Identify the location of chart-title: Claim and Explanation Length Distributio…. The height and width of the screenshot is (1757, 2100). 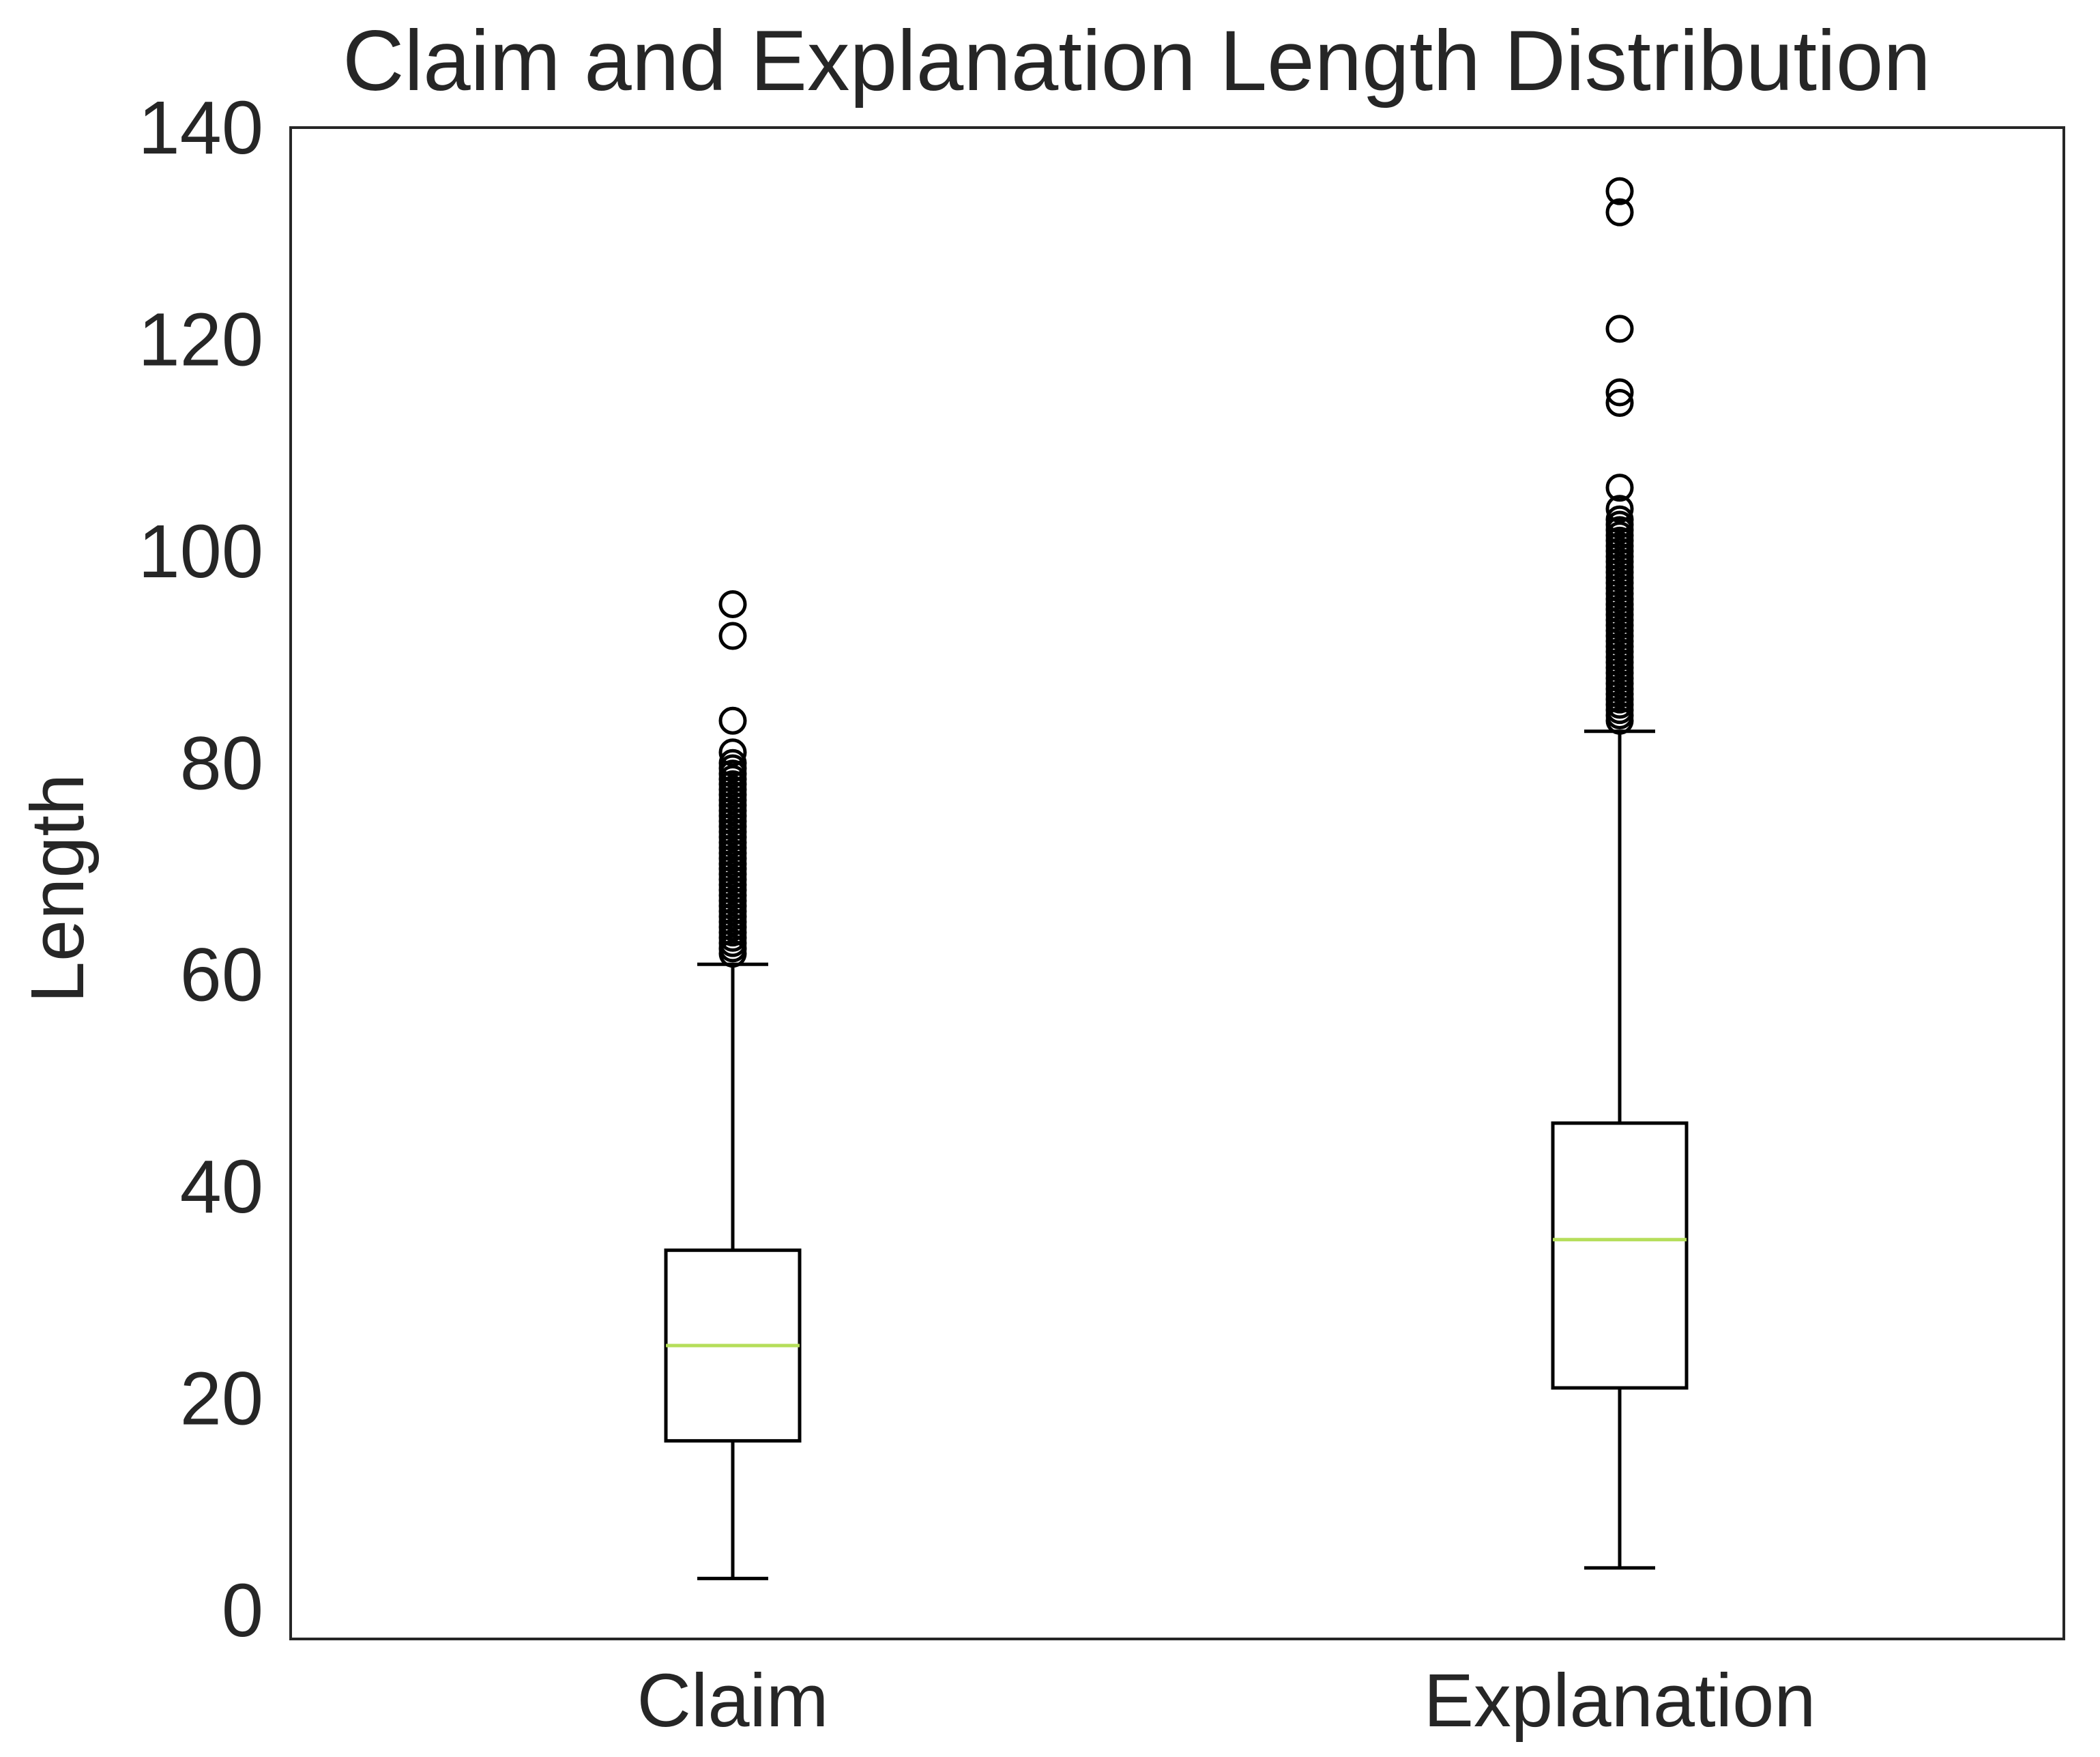
(1136, 61).